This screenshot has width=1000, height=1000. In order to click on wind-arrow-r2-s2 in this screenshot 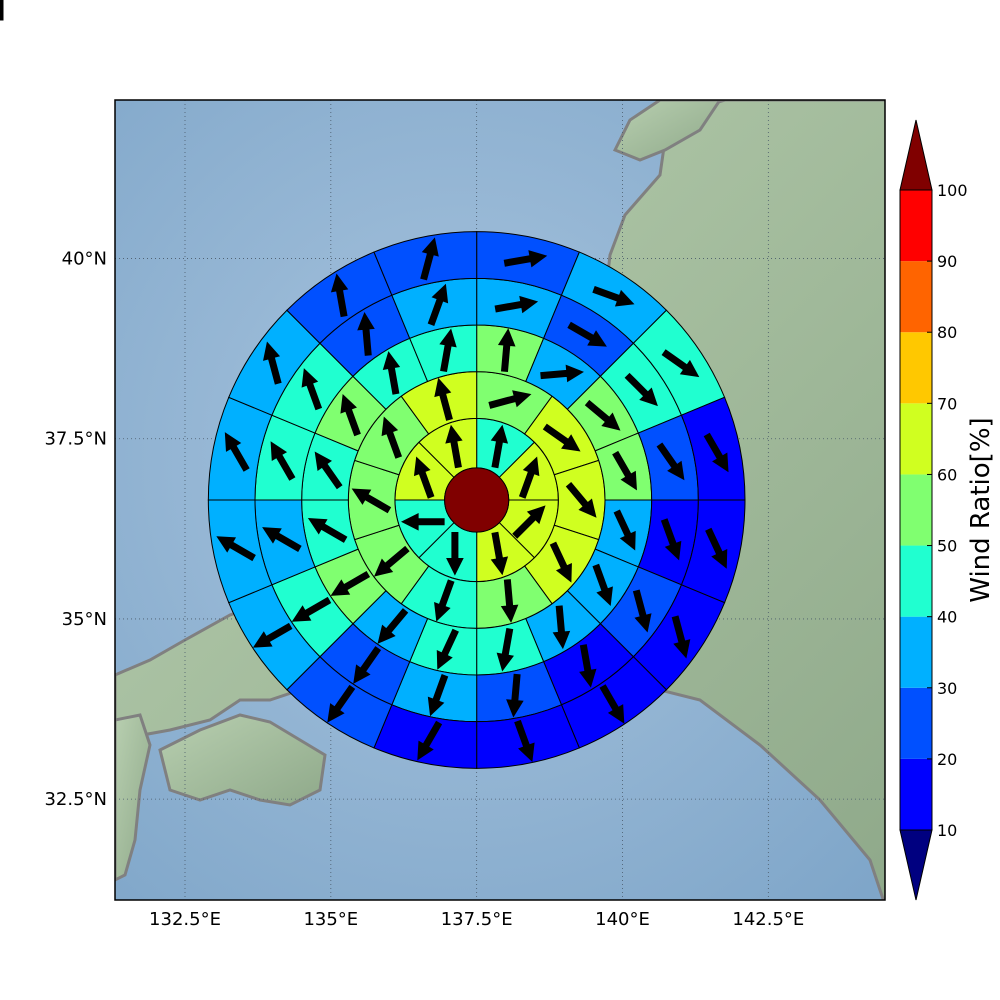, I will do `click(602, 415)`.